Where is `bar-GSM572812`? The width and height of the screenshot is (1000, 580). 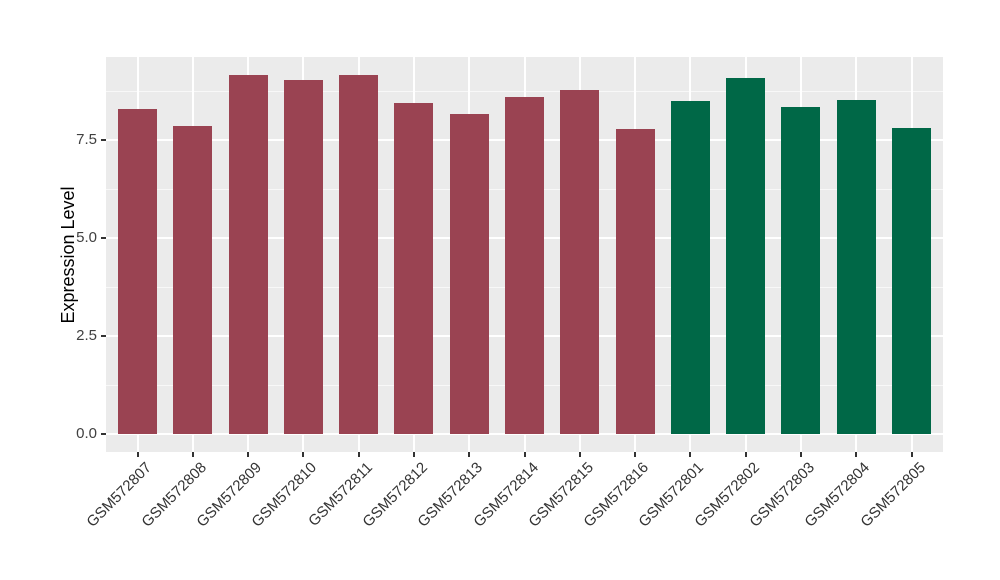
bar-GSM572812 is located at coordinates (414, 268).